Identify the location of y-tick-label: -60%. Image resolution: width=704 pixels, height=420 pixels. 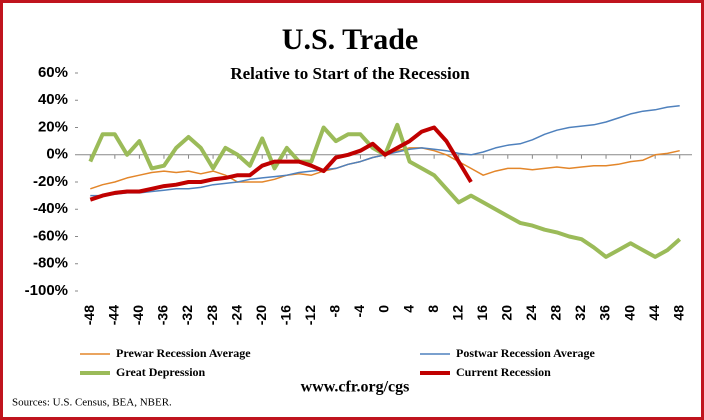
(50, 235).